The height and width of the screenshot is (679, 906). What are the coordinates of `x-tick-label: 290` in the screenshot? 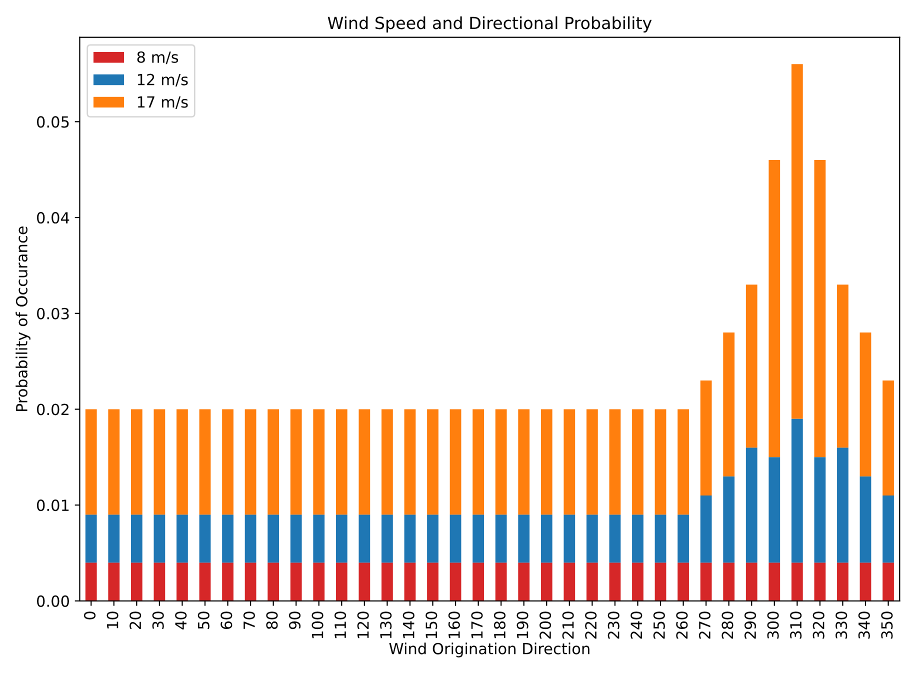 It's located at (750, 625).